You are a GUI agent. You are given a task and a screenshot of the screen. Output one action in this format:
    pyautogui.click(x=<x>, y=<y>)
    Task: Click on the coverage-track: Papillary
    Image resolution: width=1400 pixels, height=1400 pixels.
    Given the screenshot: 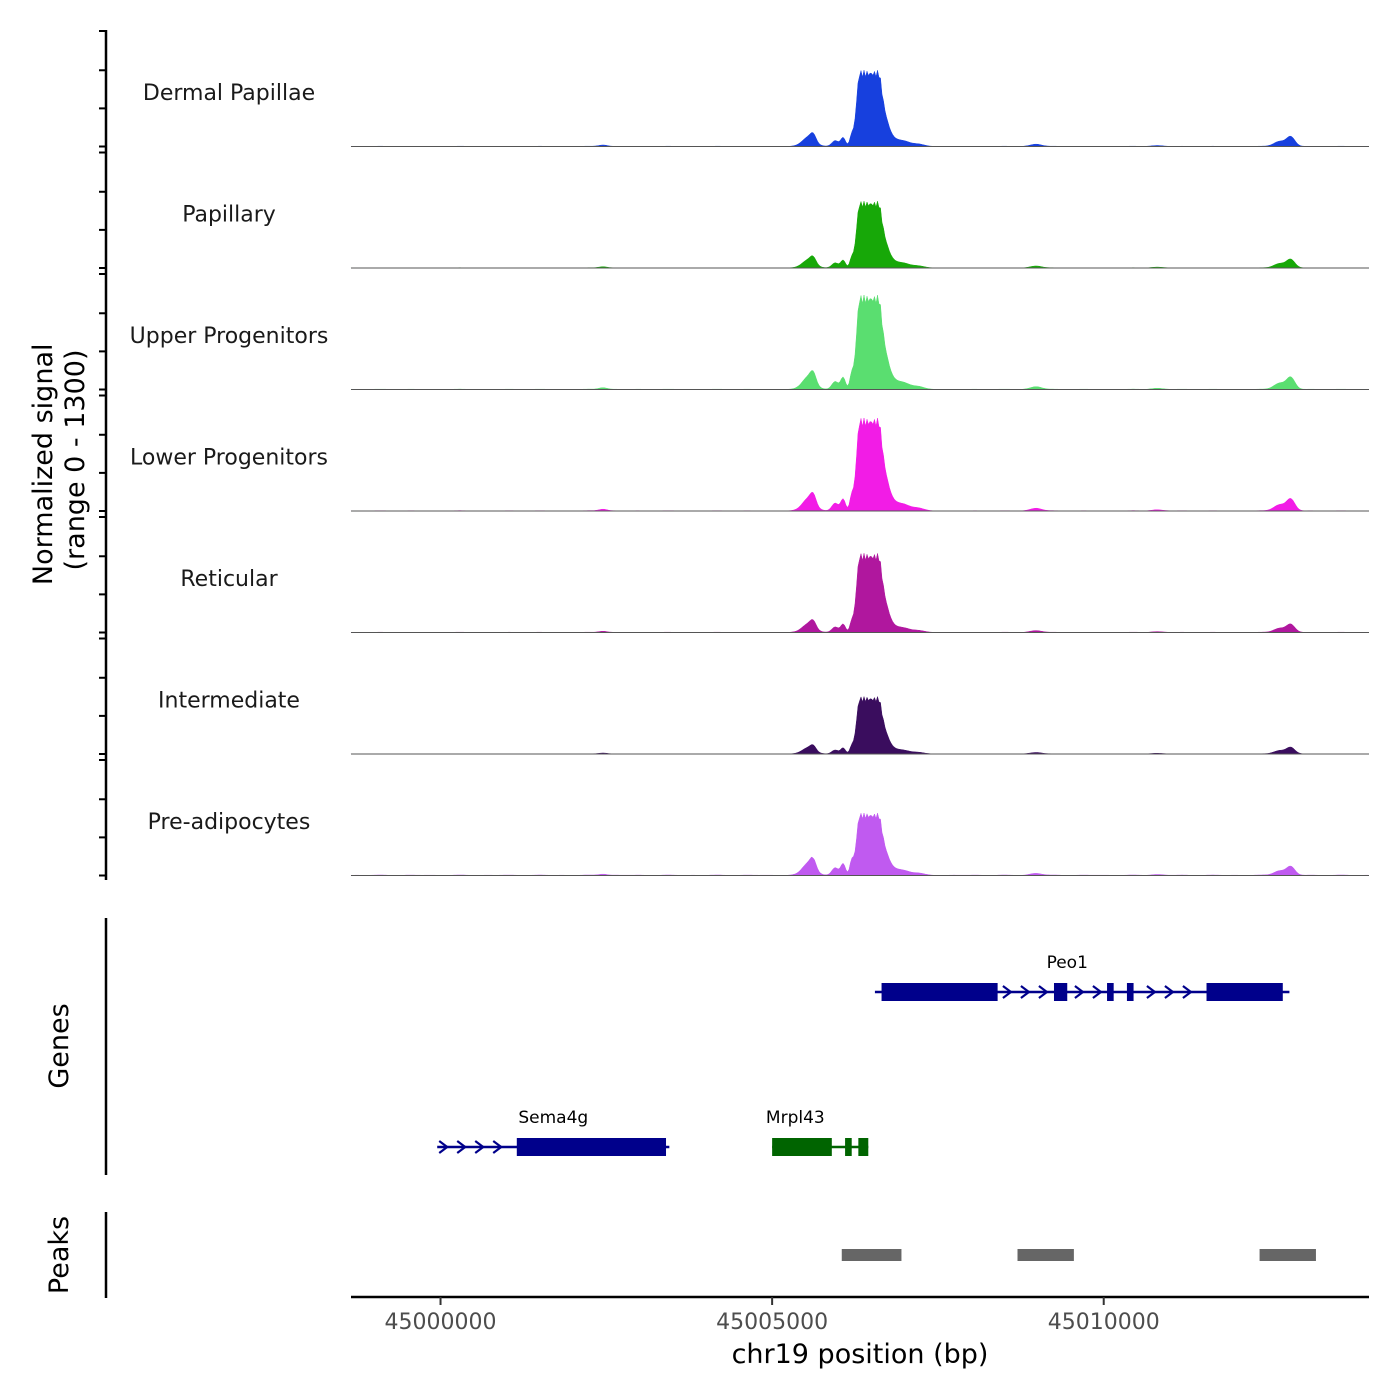 What is the action you would take?
    pyautogui.click(x=776, y=234)
    